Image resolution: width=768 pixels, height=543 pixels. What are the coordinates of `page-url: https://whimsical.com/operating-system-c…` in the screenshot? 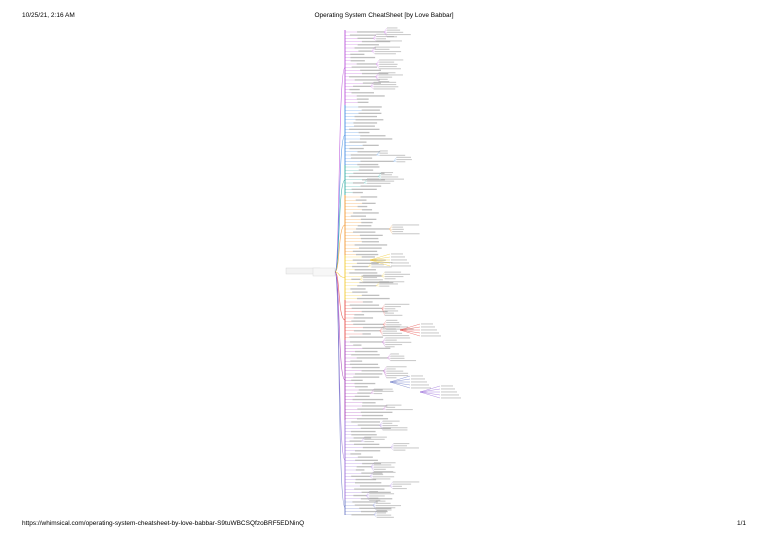 It's located at (163, 523).